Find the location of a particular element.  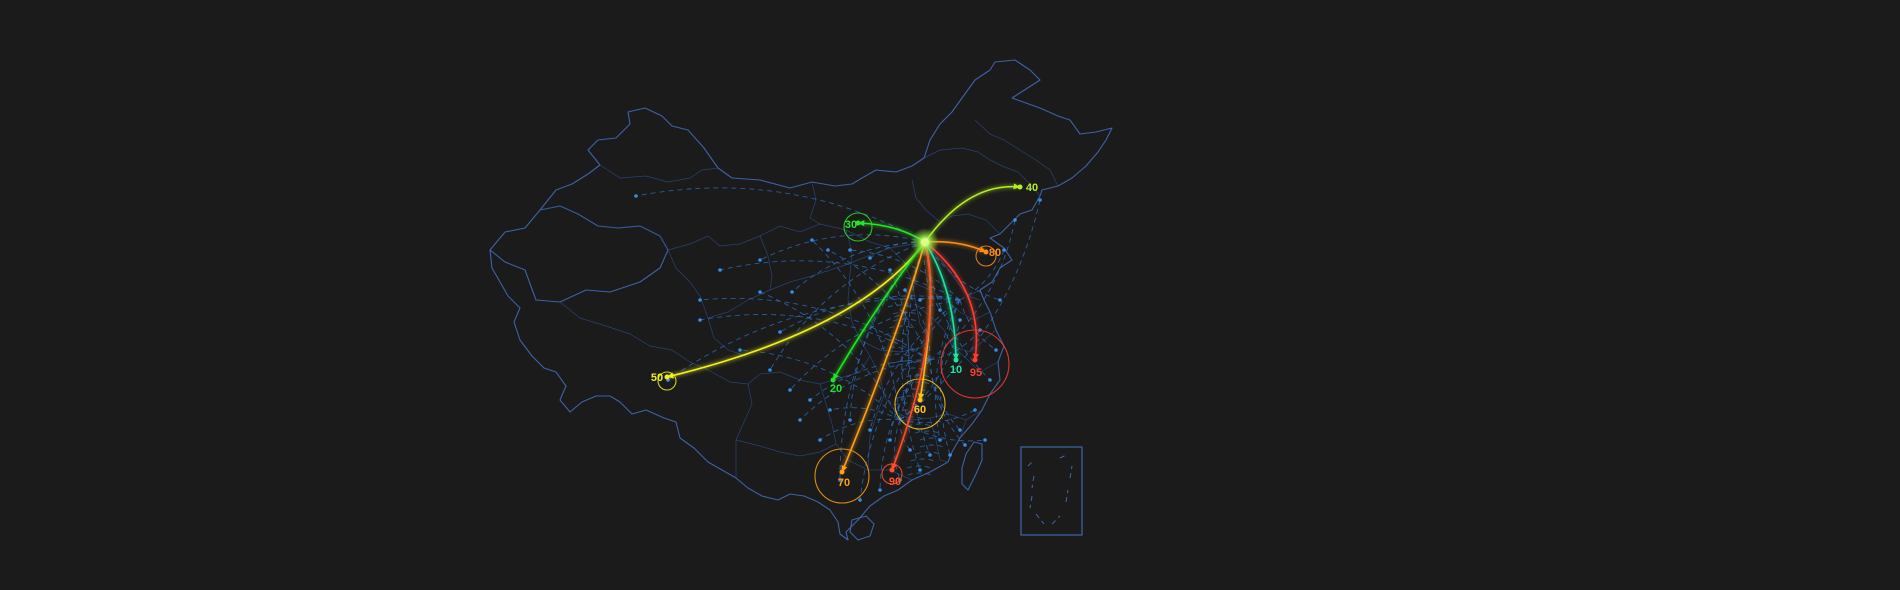

flow-arrow-north is located at coordinates (861, 223).